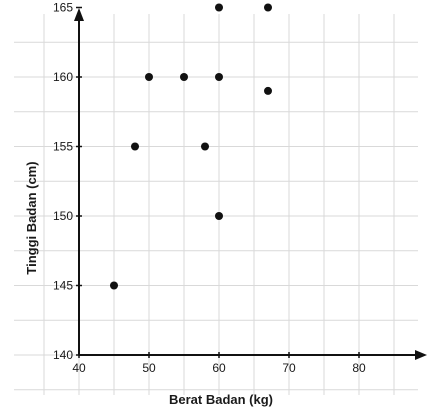 This screenshot has width=427, height=409. I want to click on y-tick-label: 160, so click(63, 77).